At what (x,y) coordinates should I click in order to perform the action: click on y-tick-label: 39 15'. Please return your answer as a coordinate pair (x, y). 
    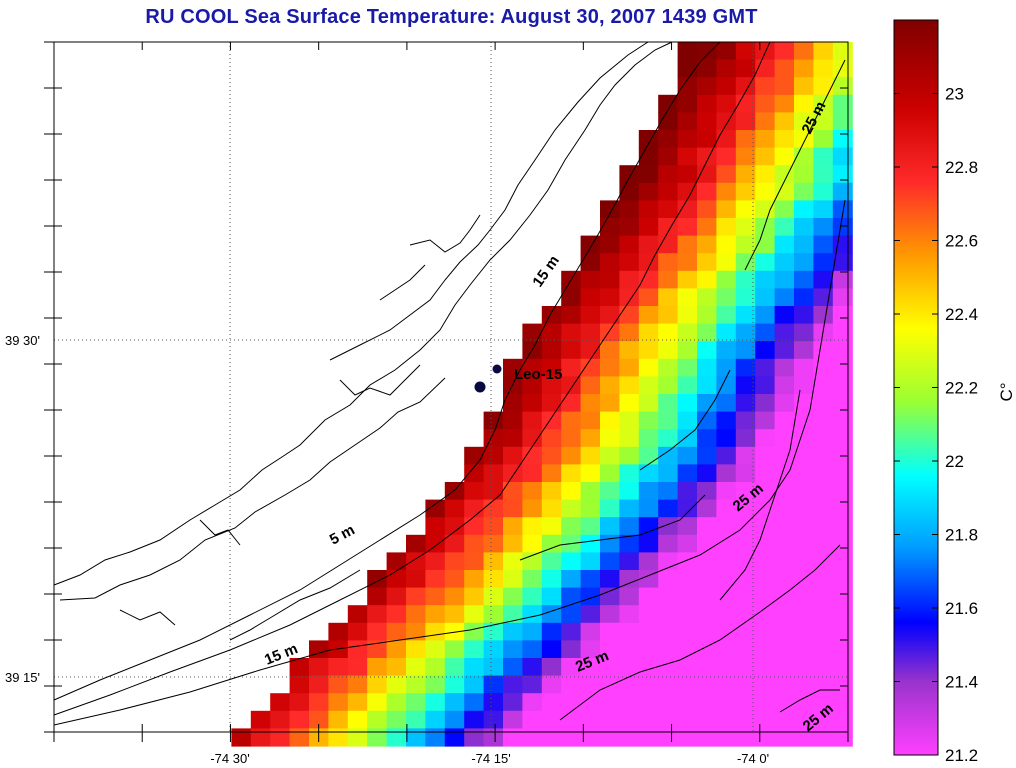
    Looking at the image, I should click on (22, 677).